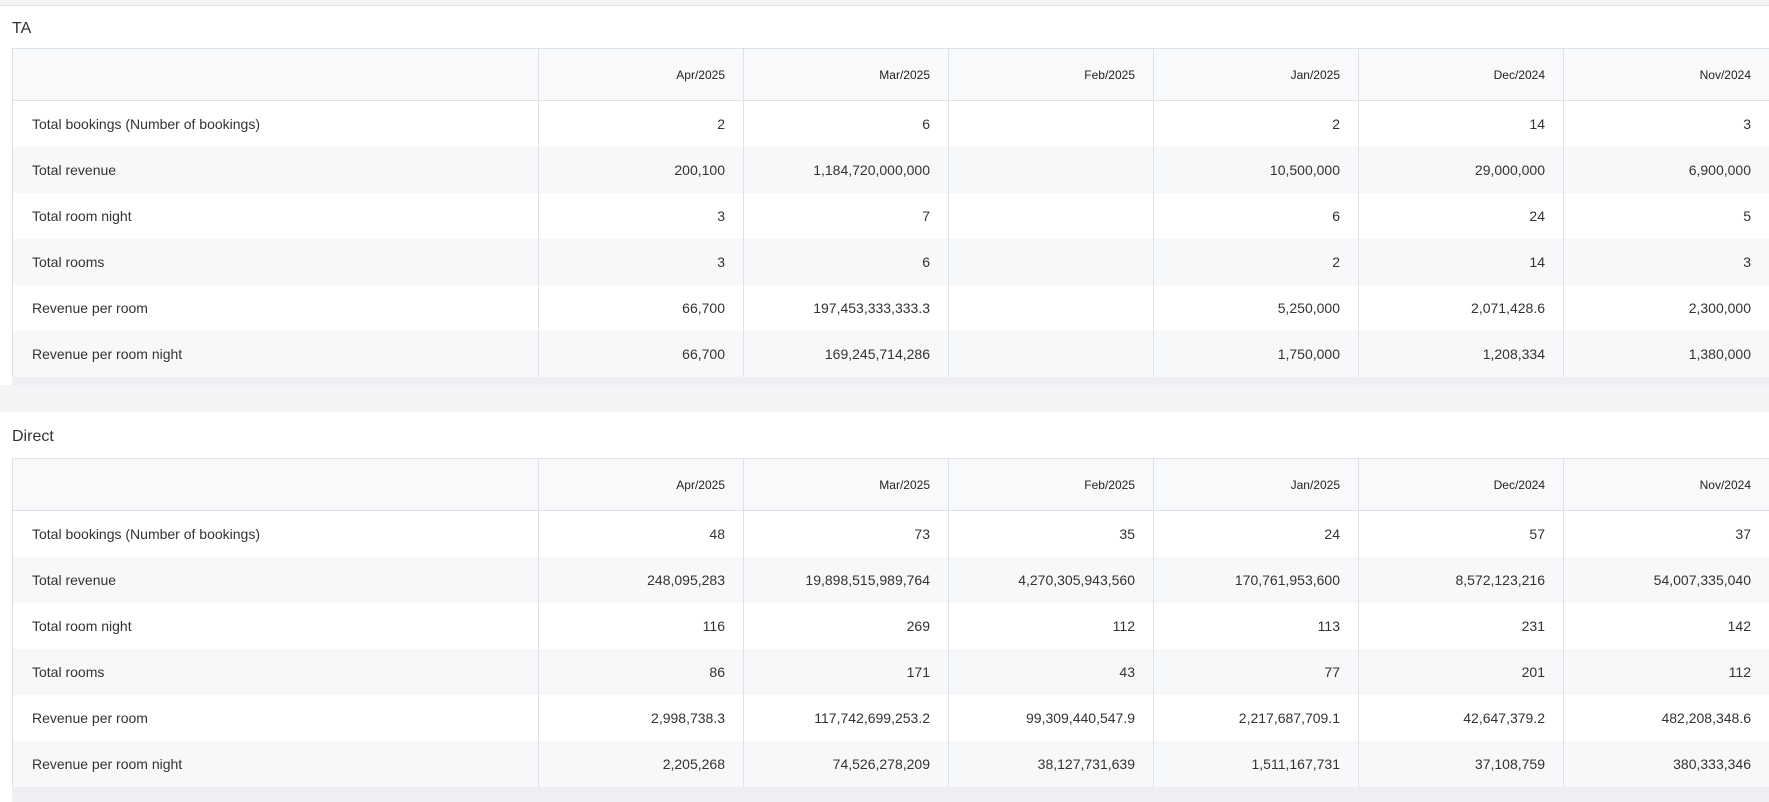 The width and height of the screenshot is (1769, 802). Describe the element at coordinates (1666, 533) in the screenshot. I see `value-cell: 37` at that location.